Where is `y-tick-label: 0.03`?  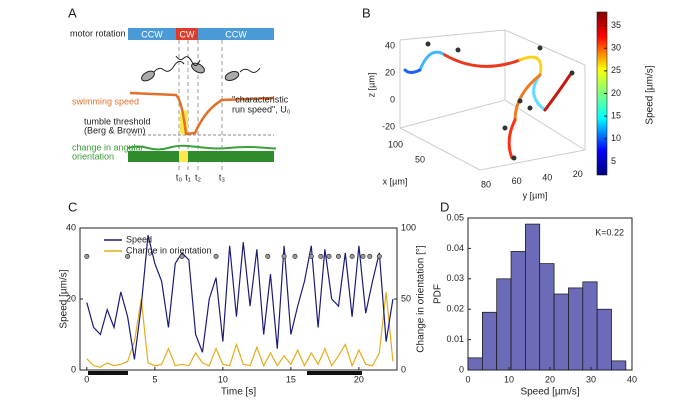 y-tick-label: 0.03 is located at coordinates (455, 278).